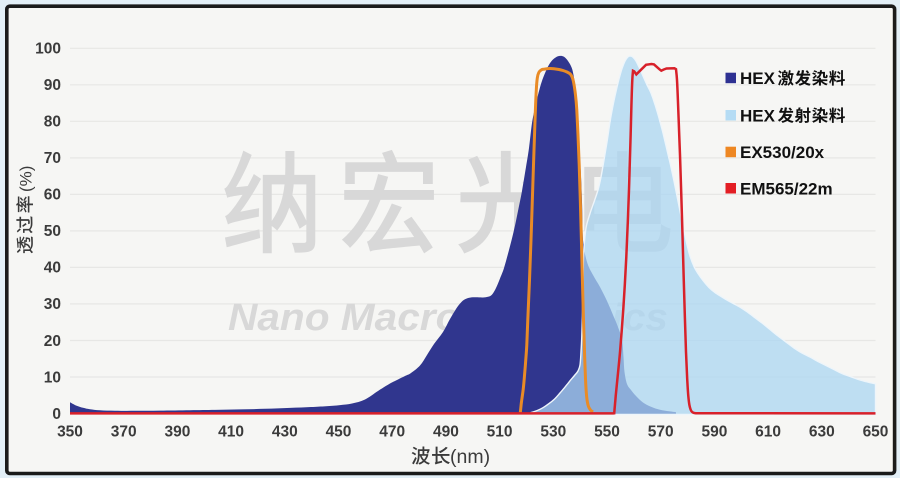  Describe the element at coordinates (786, 189) in the screenshot. I see `svg-text: EM565/22m` at that location.